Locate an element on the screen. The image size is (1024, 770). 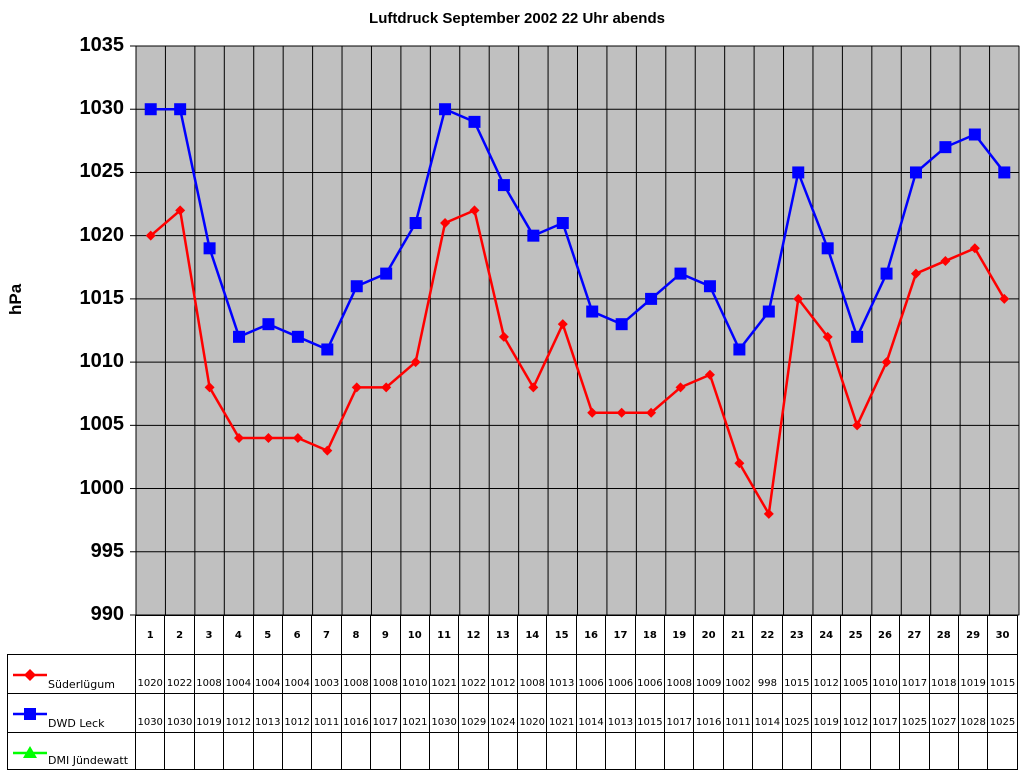
legend-entry: DWD Leck is located at coordinates (71, 713).